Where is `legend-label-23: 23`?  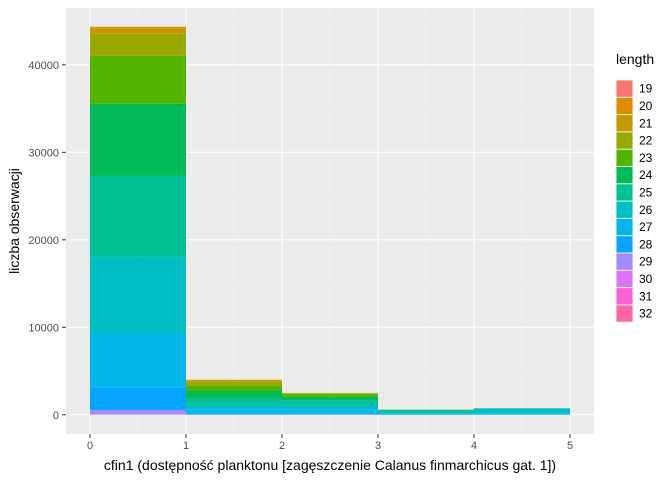 legend-label-23: 23 is located at coordinates (646, 158).